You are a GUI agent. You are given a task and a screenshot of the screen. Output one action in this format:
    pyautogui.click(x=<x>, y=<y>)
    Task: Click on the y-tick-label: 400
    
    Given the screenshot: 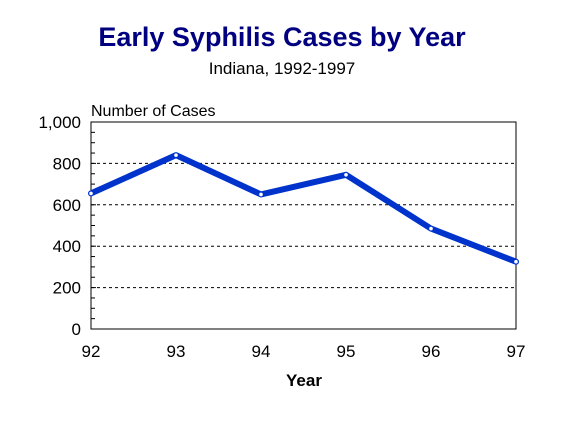 What is the action you would take?
    pyautogui.click(x=67, y=246)
    